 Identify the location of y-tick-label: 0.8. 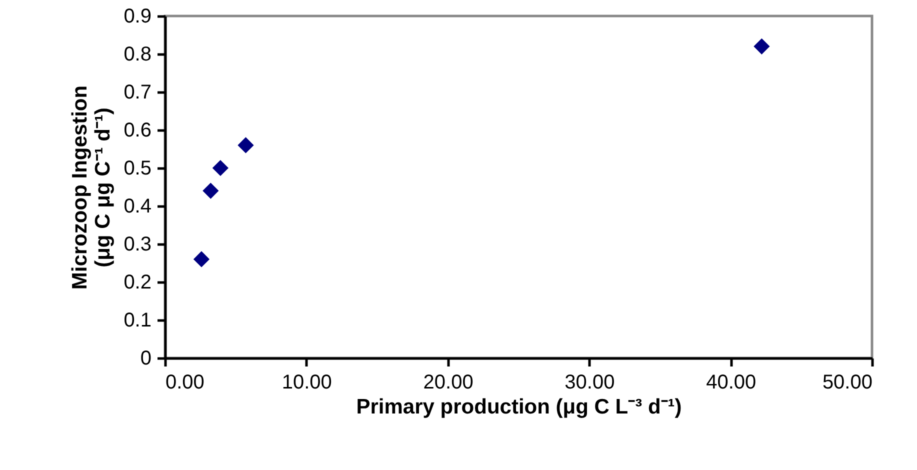
(138, 55).